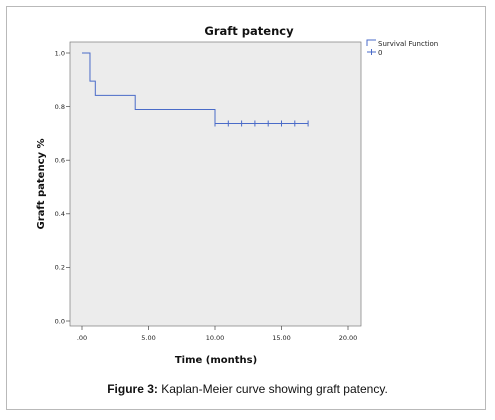 The image size is (495, 420). Describe the element at coordinates (132, 389) in the screenshot. I see `caption-label: Figure 3:` at that location.